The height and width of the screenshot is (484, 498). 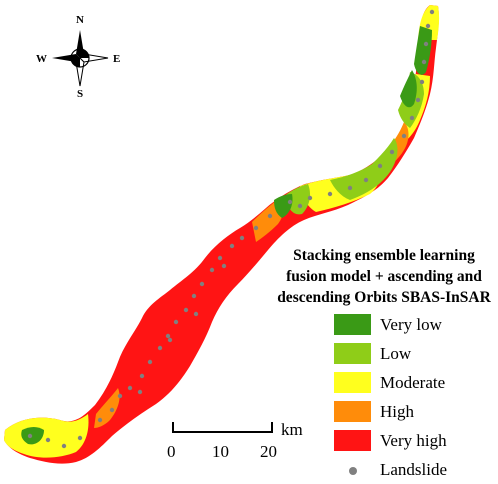 What do you see at coordinates (352, 382) in the screenshot?
I see `legend-swatch-moderate` at bounding box center [352, 382].